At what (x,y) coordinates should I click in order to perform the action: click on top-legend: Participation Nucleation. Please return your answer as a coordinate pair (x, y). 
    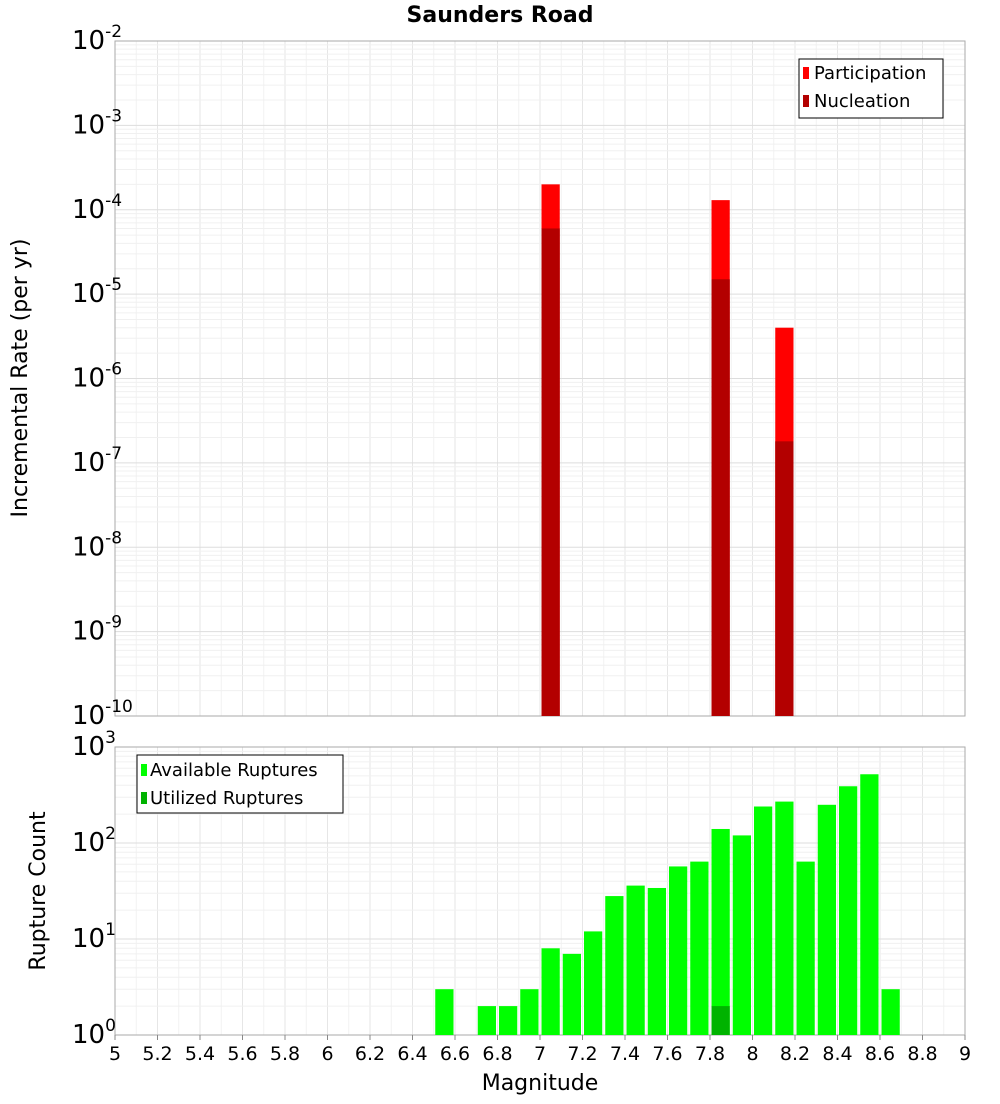
    Looking at the image, I should click on (871, 88).